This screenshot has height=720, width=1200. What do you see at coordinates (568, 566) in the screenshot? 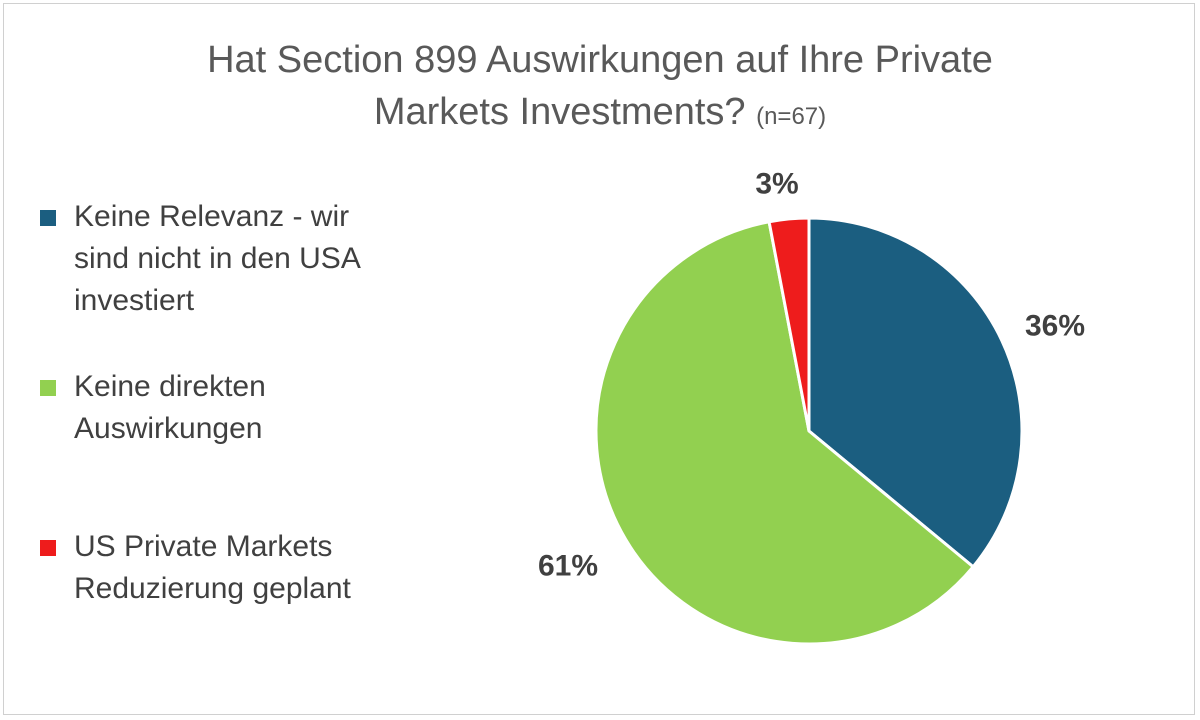
I see `slice-data-label-2: 61%` at bounding box center [568, 566].